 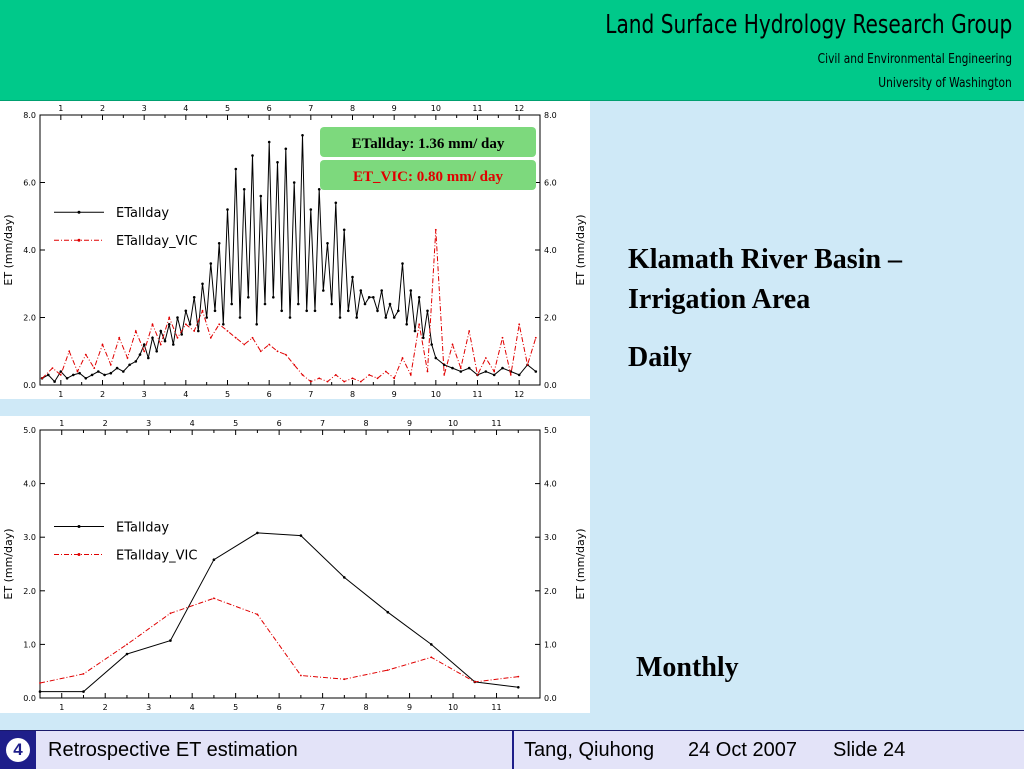 I want to click on legend-label: ETallday_VIC, so click(x=156, y=555).